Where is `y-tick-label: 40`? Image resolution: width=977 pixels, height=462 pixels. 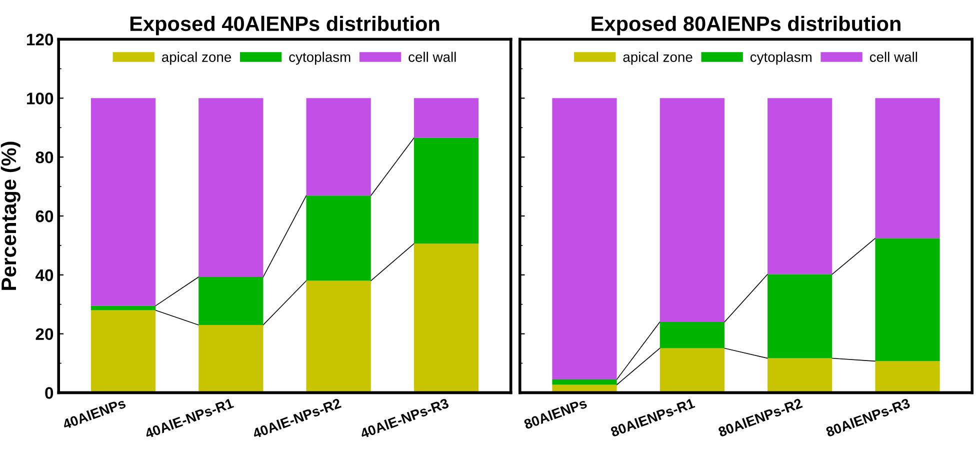
y-tick-label: 40 is located at coordinates (44, 275).